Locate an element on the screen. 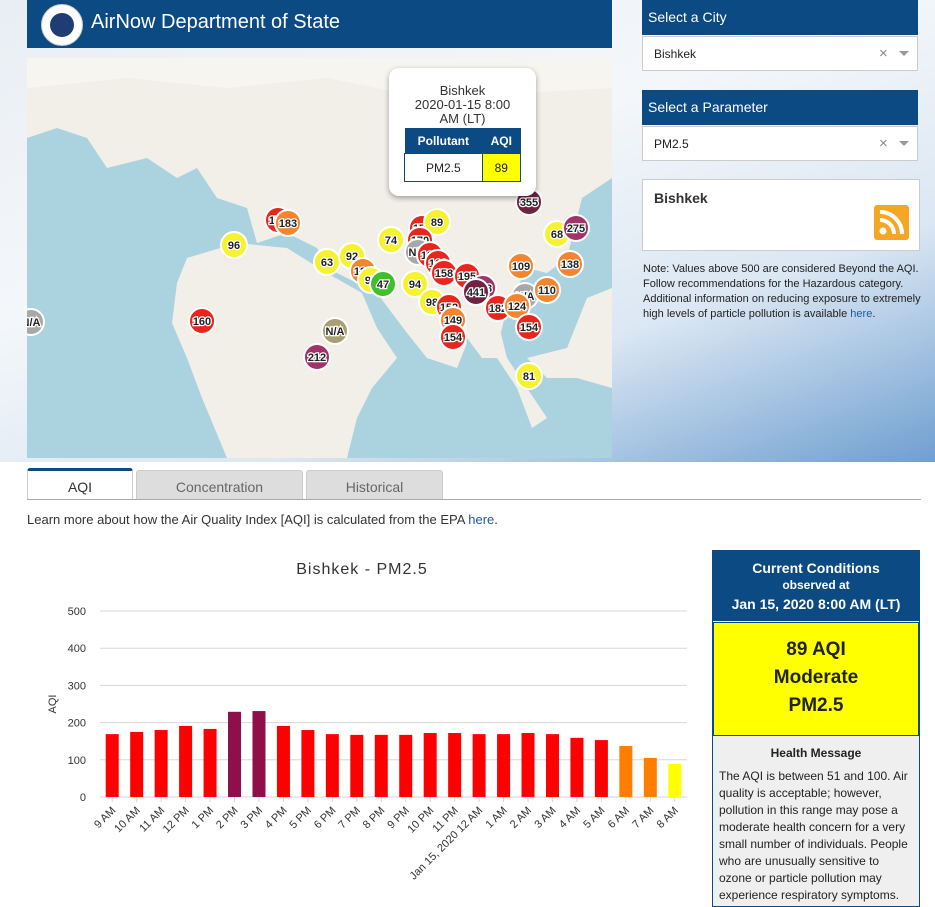 The height and width of the screenshot is (907, 935). marker-label: 138 is located at coordinates (570, 265).